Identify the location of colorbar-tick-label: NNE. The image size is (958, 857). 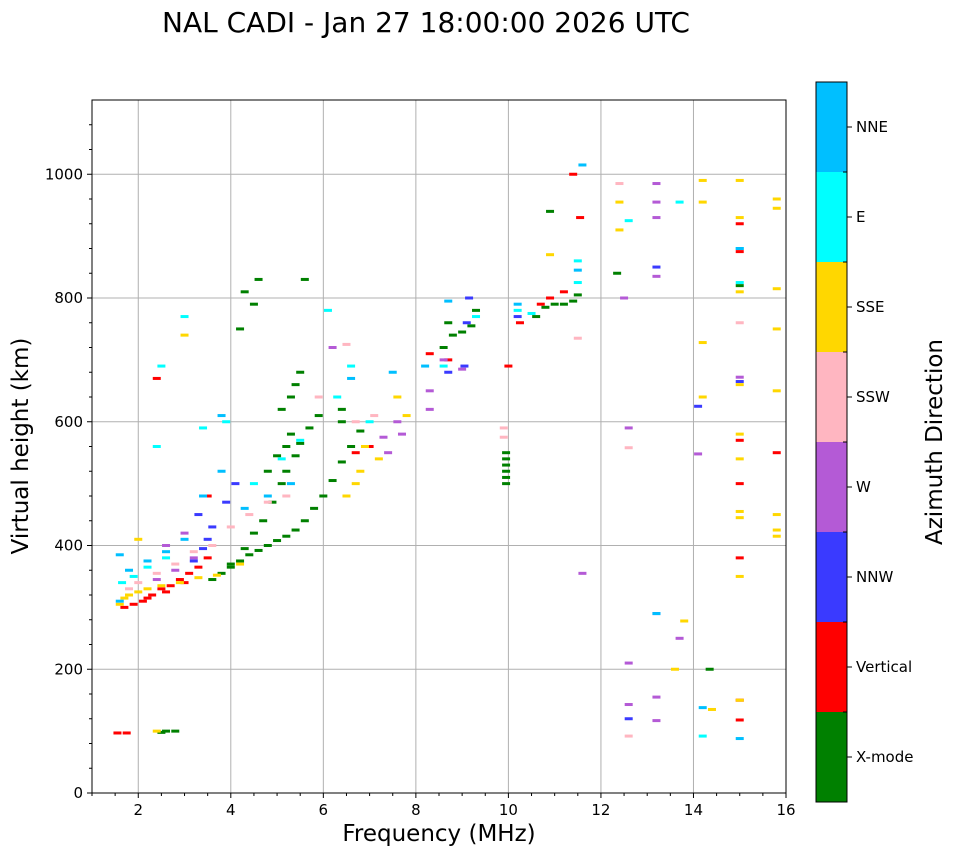
(872, 127).